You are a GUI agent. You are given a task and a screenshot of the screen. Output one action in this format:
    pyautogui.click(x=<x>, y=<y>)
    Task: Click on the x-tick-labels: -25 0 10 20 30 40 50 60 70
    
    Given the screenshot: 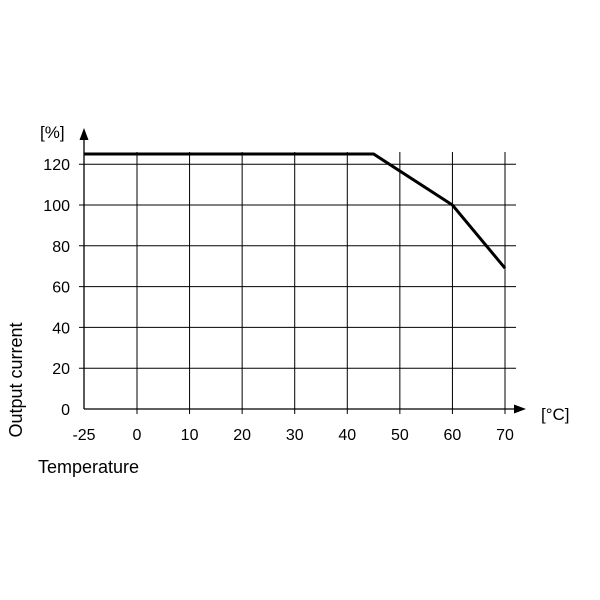 What is the action you would take?
    pyautogui.click(x=293, y=435)
    